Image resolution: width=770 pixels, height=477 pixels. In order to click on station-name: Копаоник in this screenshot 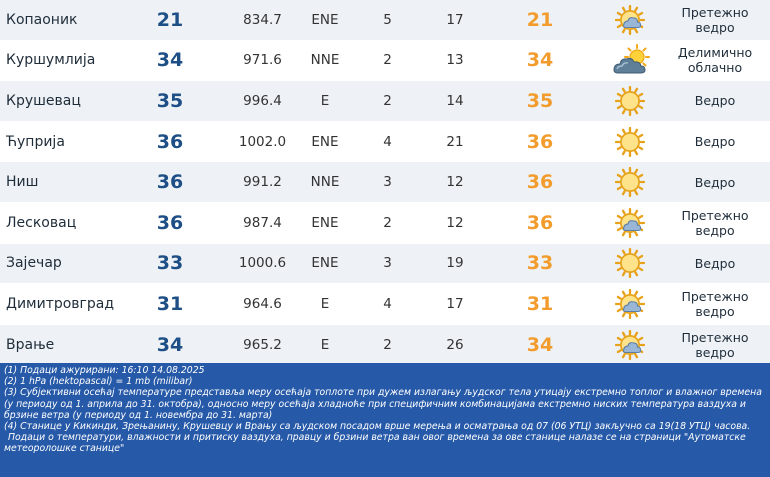, I will do `click(42, 19)`.